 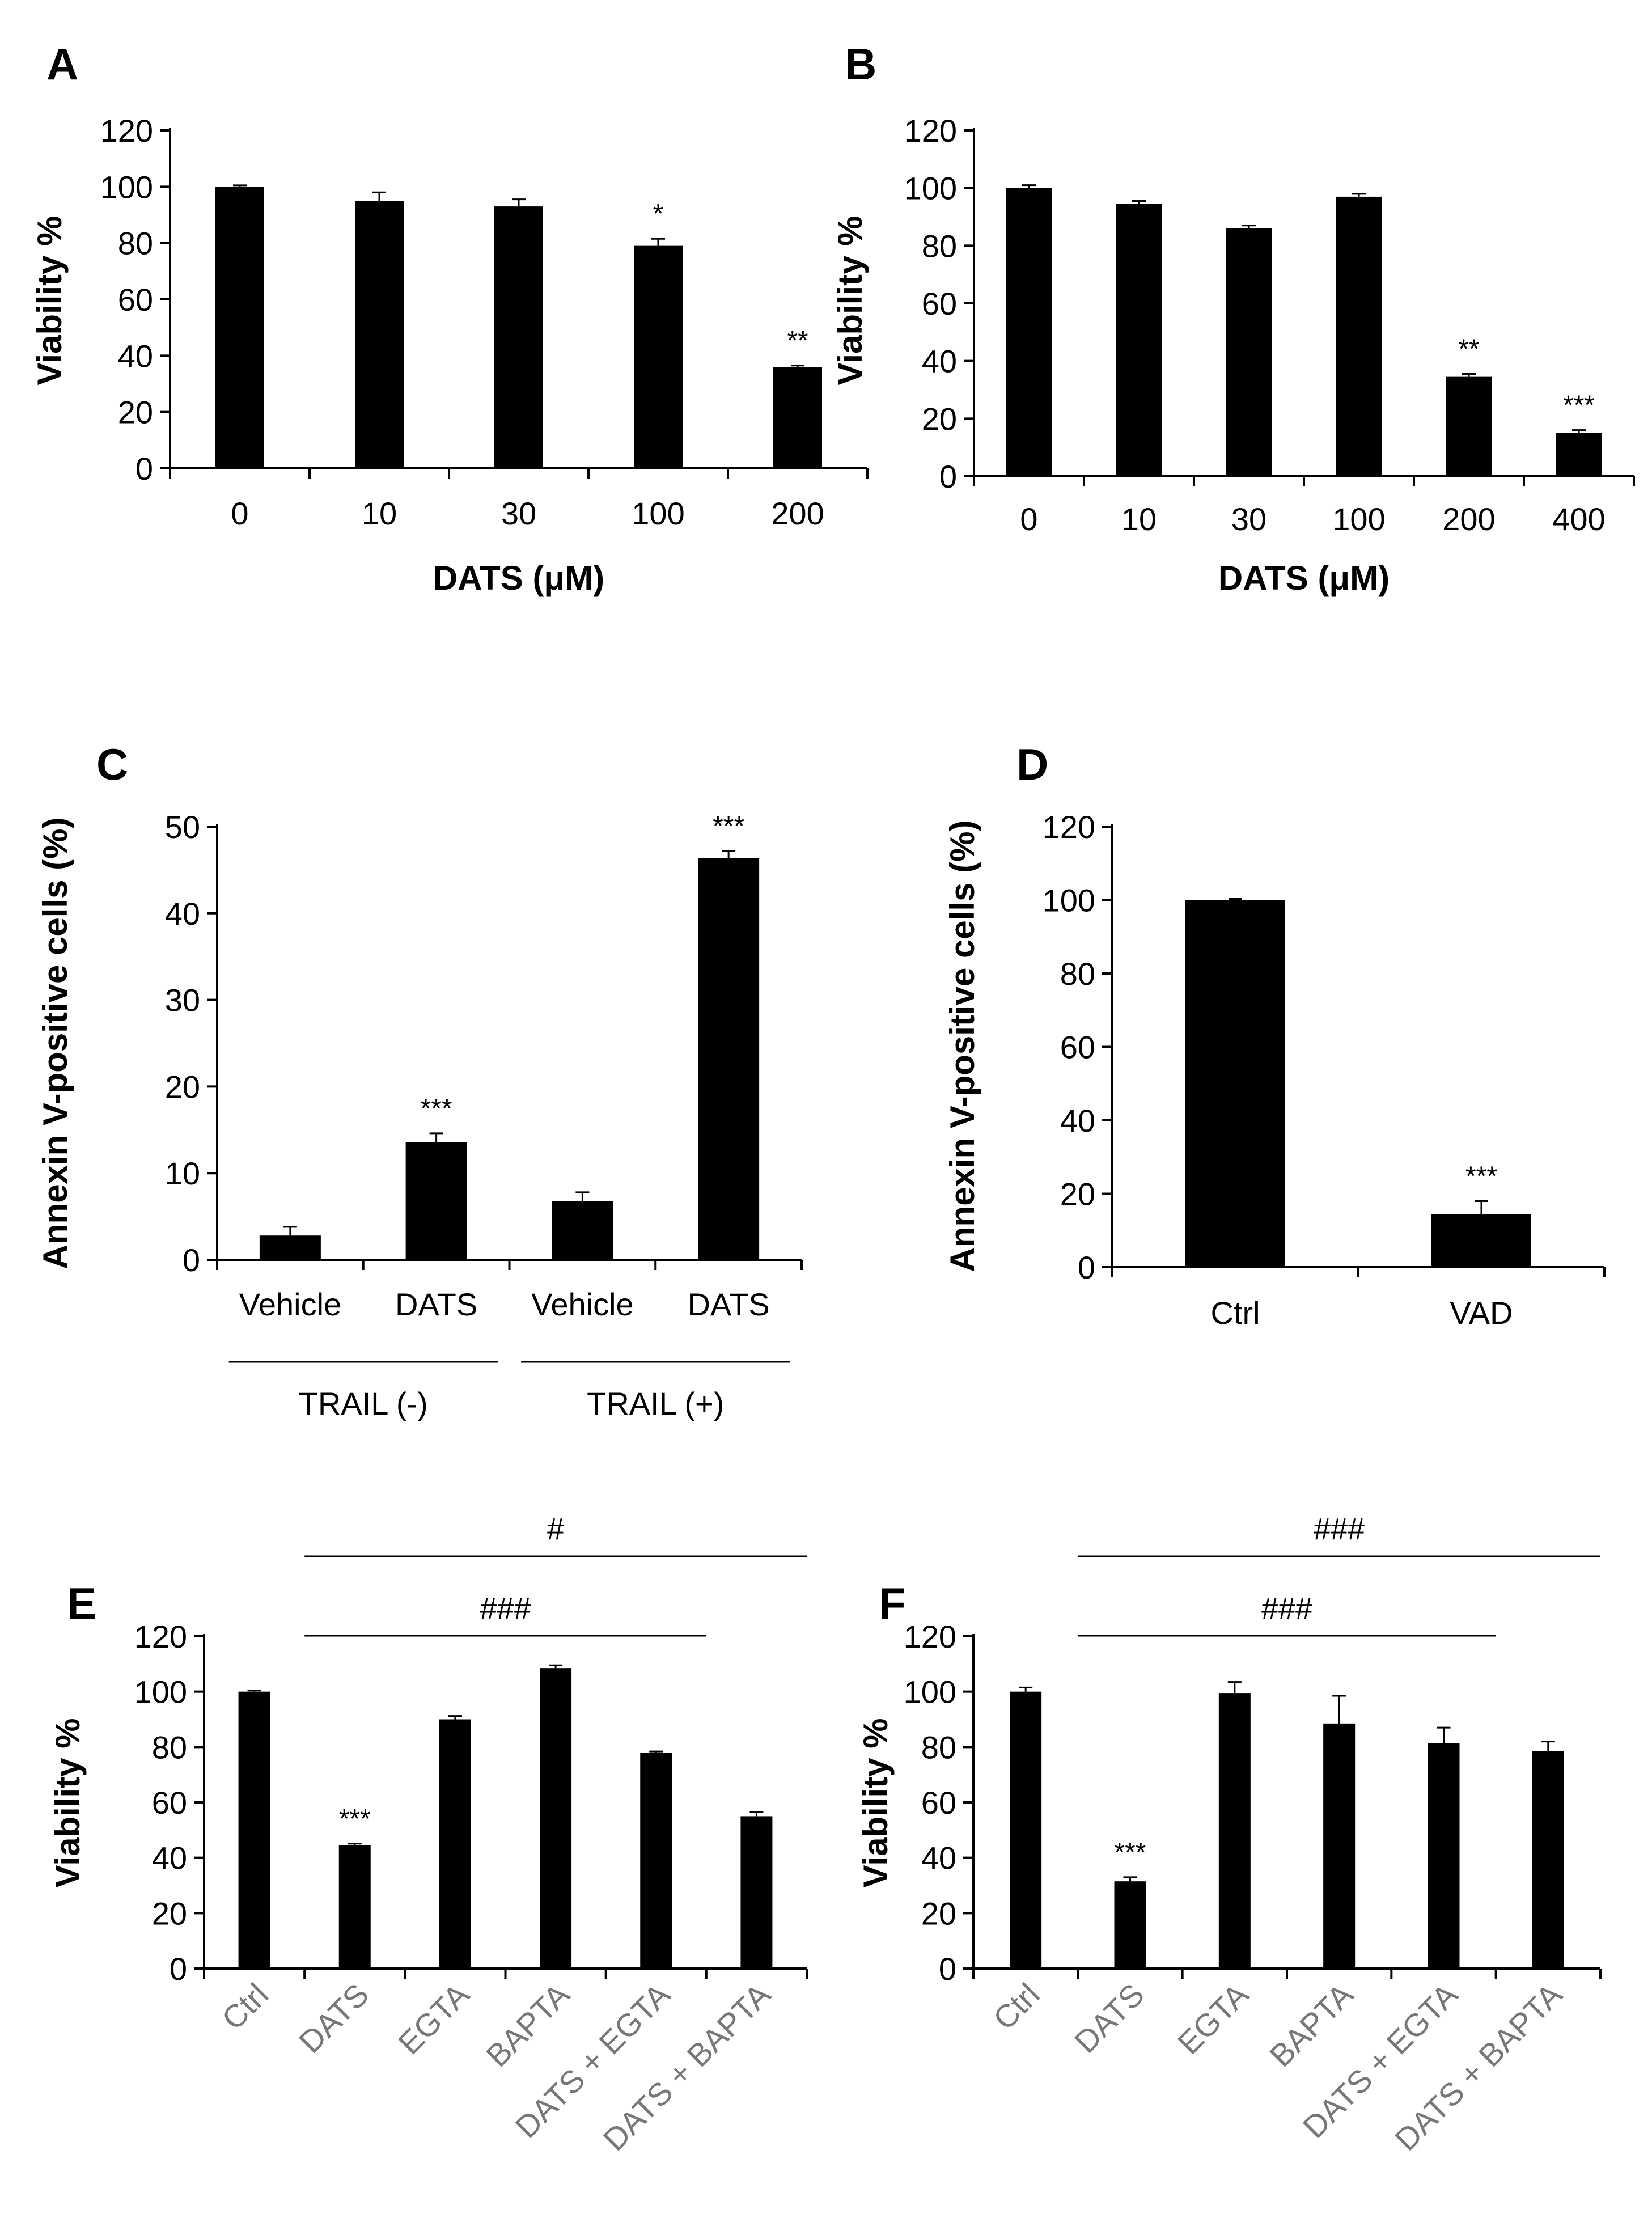 What do you see at coordinates (861, 64) in the screenshot?
I see `panel-label: B` at bounding box center [861, 64].